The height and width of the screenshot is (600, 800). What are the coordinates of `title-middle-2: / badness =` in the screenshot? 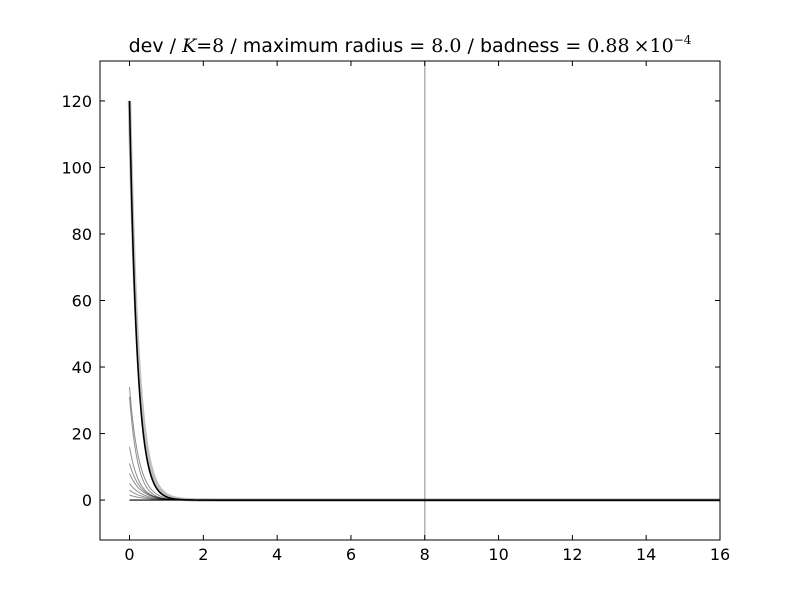 It's located at (525, 46).